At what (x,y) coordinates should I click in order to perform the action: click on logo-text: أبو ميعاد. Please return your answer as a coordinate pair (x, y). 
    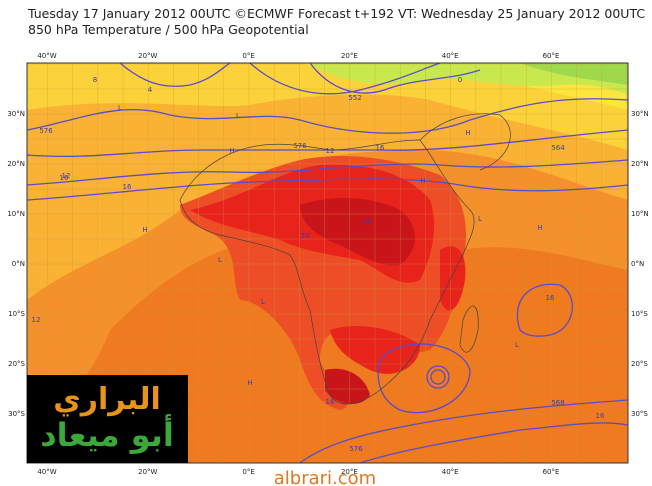
    Looking at the image, I should click on (107, 434).